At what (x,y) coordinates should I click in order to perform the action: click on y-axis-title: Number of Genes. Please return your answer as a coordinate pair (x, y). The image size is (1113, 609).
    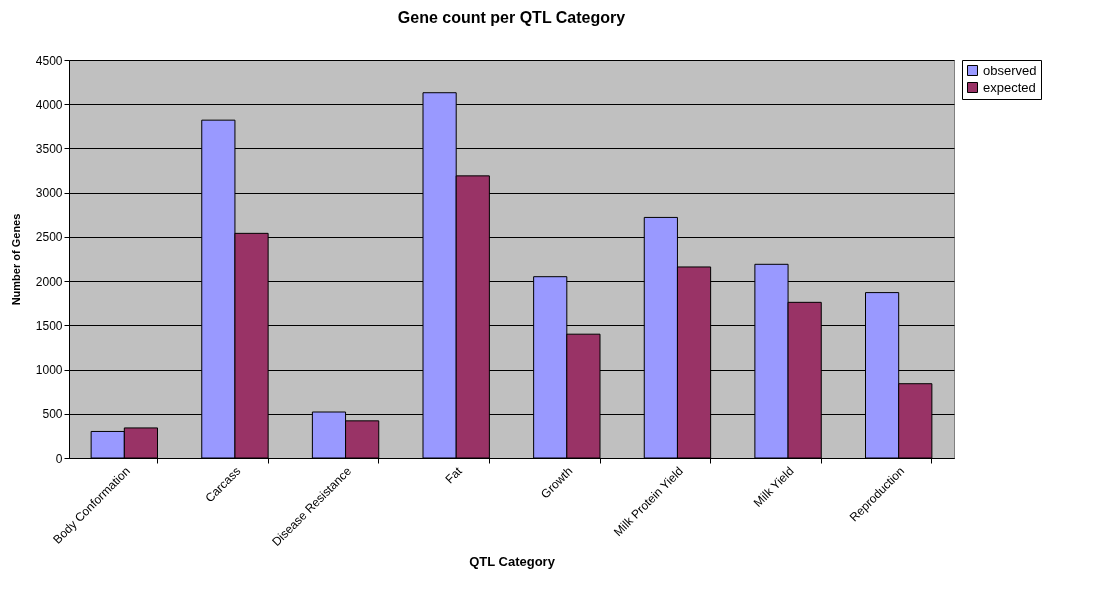
    Looking at the image, I should click on (15, 259).